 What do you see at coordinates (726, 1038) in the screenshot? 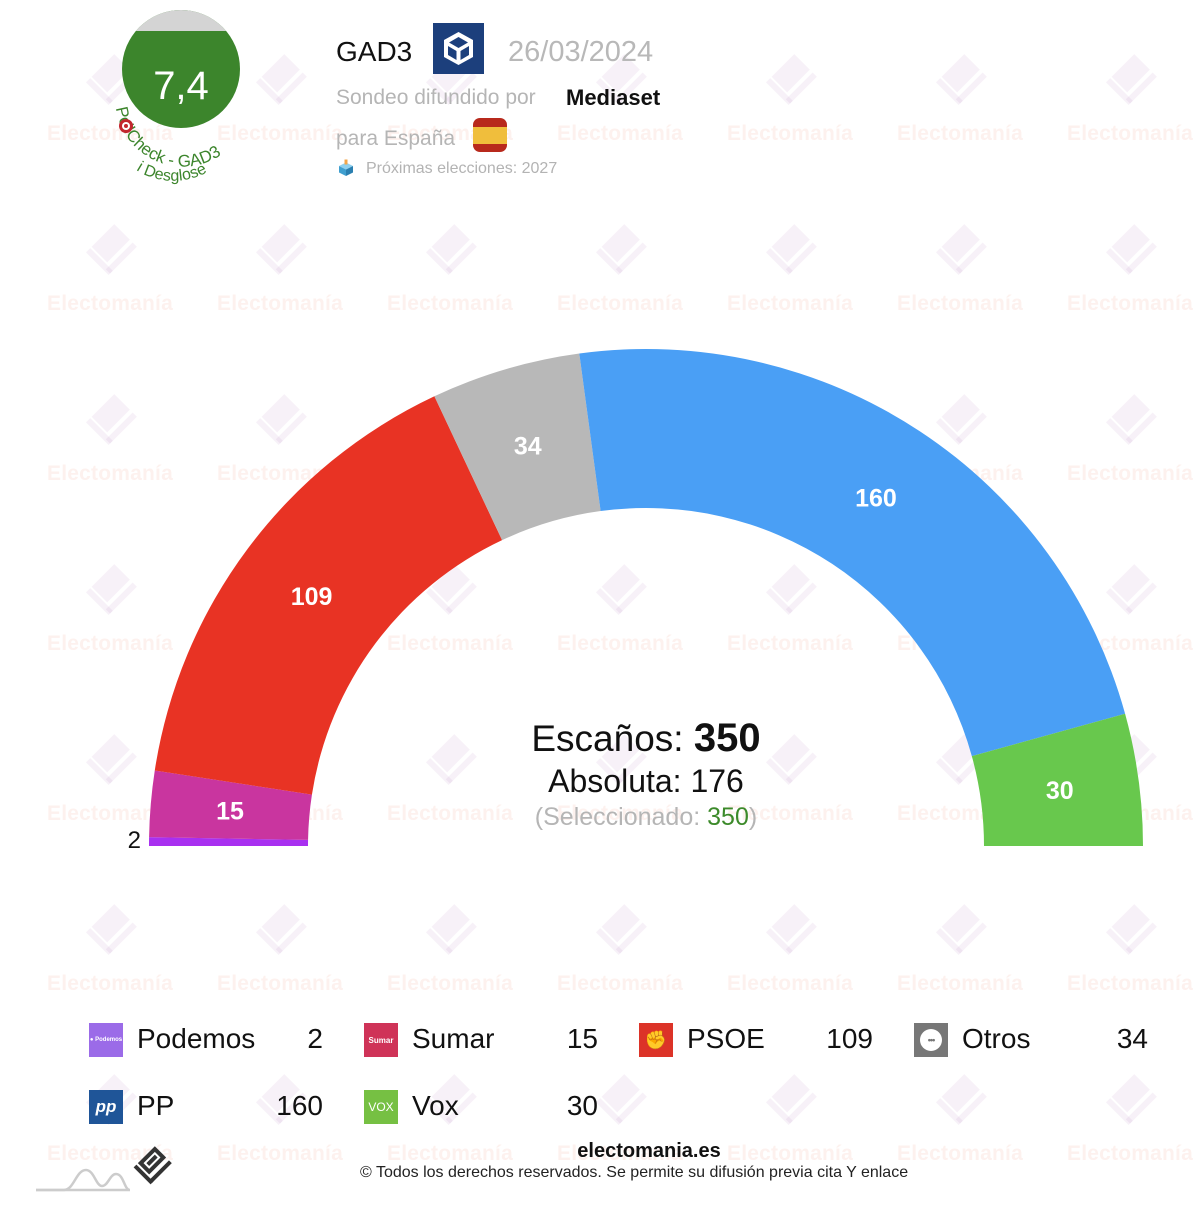
I see `legend-name: PSOE` at bounding box center [726, 1038].